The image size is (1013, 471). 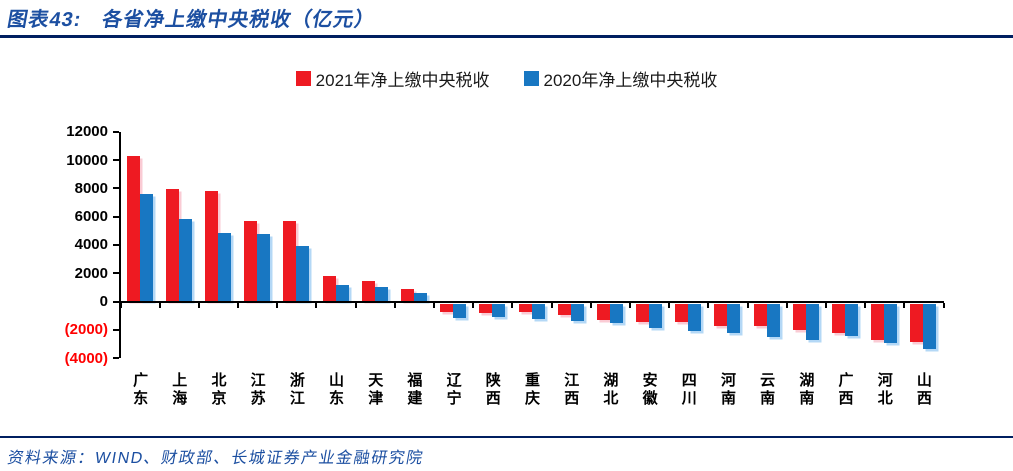 What do you see at coordinates (727, 390) in the screenshot?
I see `x-axis-label-河南: 河南` at bounding box center [727, 390].